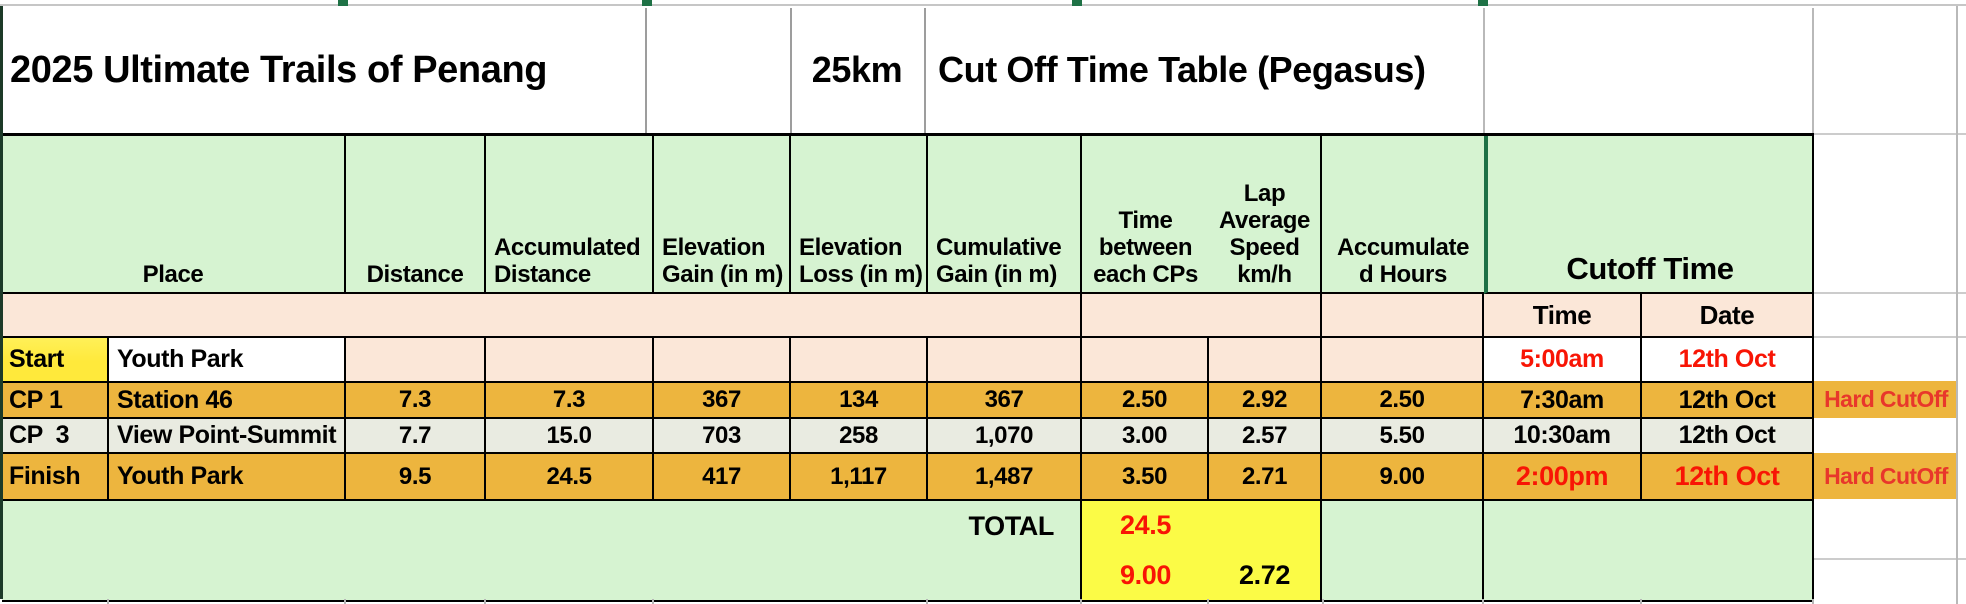 Image resolution: width=1966 pixels, height=604 pixels. What do you see at coordinates (1728, 316) in the screenshot?
I see `subheader-date: Date` at bounding box center [1728, 316].